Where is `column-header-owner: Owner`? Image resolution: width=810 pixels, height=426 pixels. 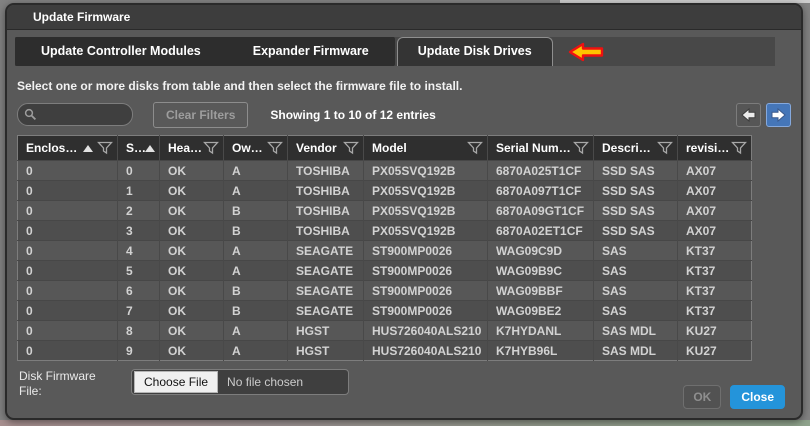
column-header-owner: Owner is located at coordinates (255, 148).